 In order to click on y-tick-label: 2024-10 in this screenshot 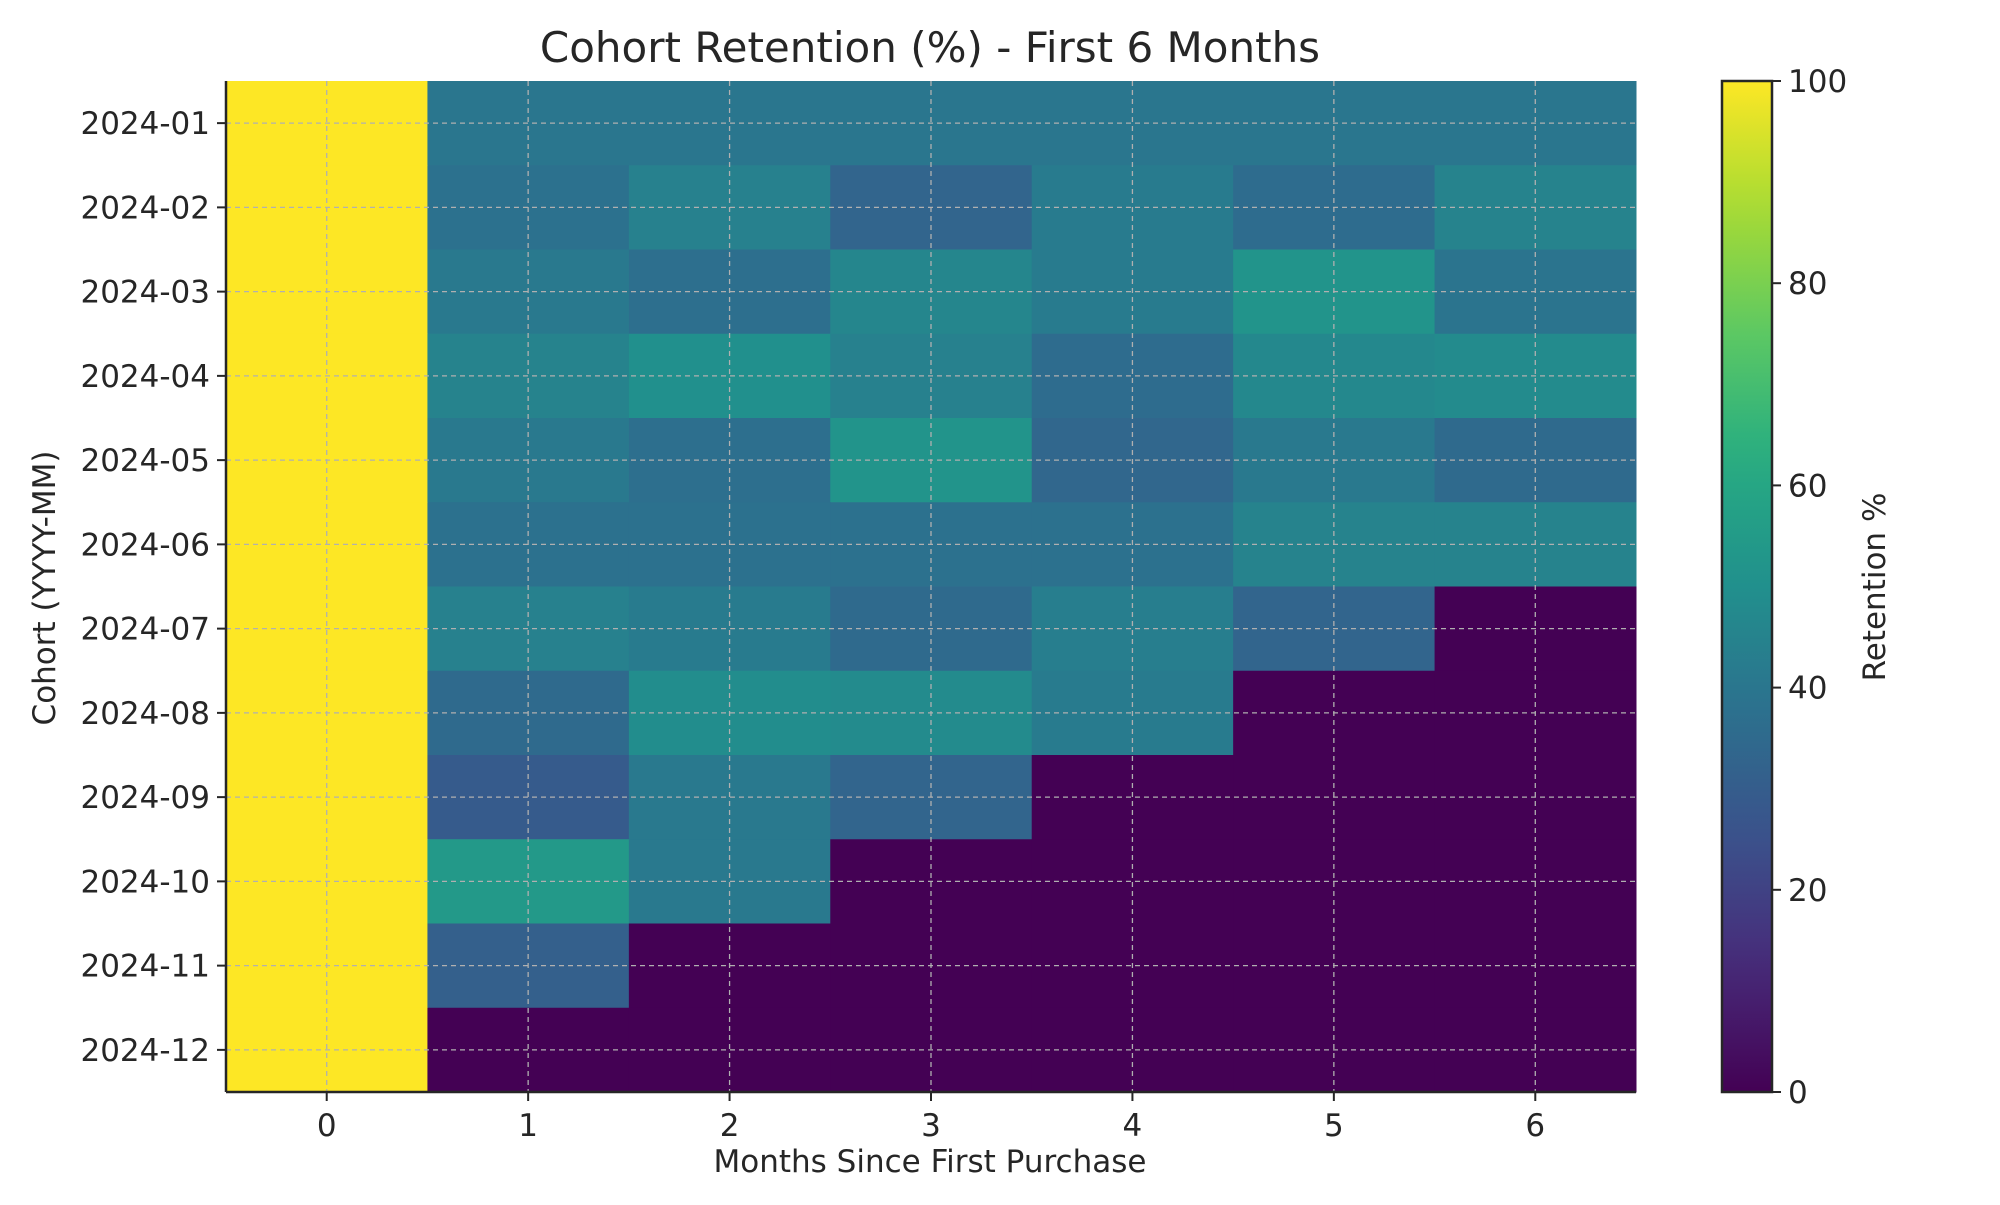, I will do `click(145, 882)`.